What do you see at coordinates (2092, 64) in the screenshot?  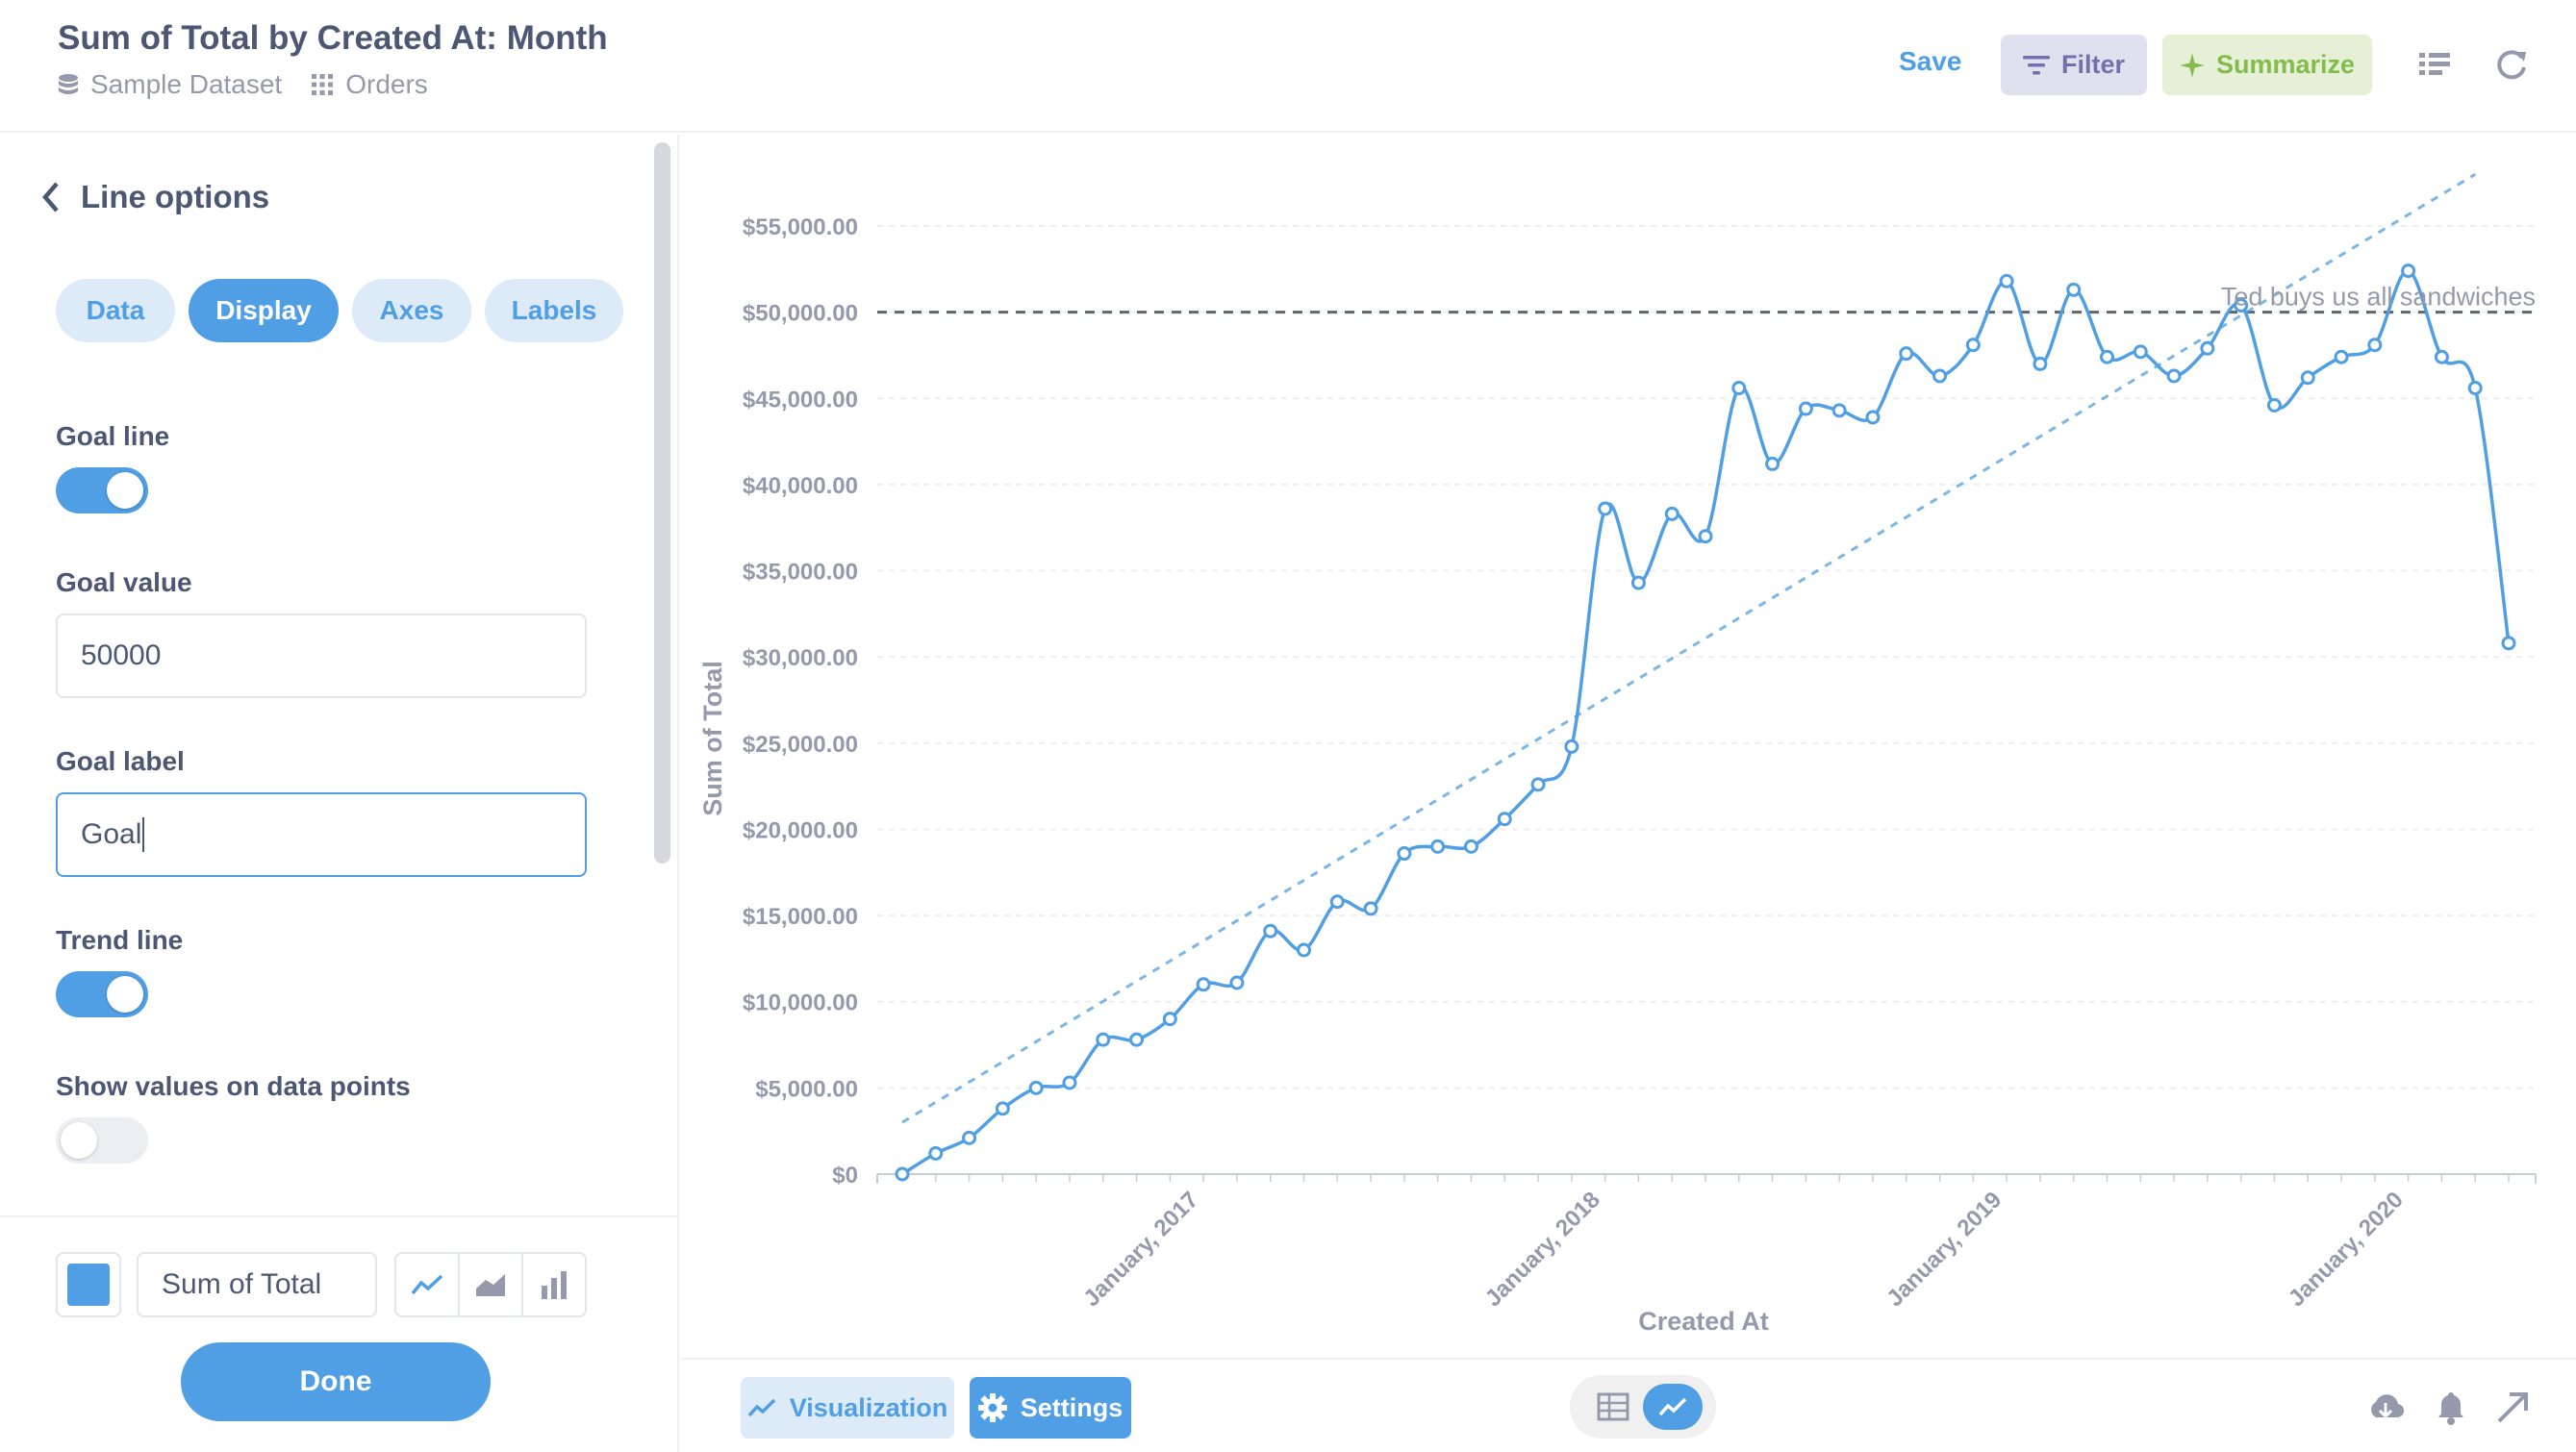 I see `filter-label: Filter` at bounding box center [2092, 64].